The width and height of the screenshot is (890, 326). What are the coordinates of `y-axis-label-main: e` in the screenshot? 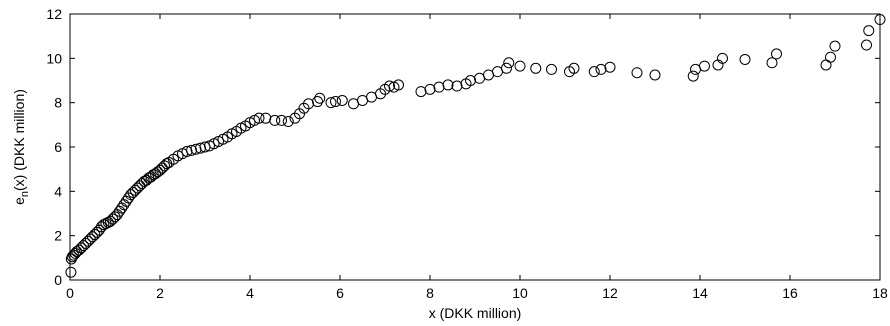 It's located at (19, 201).